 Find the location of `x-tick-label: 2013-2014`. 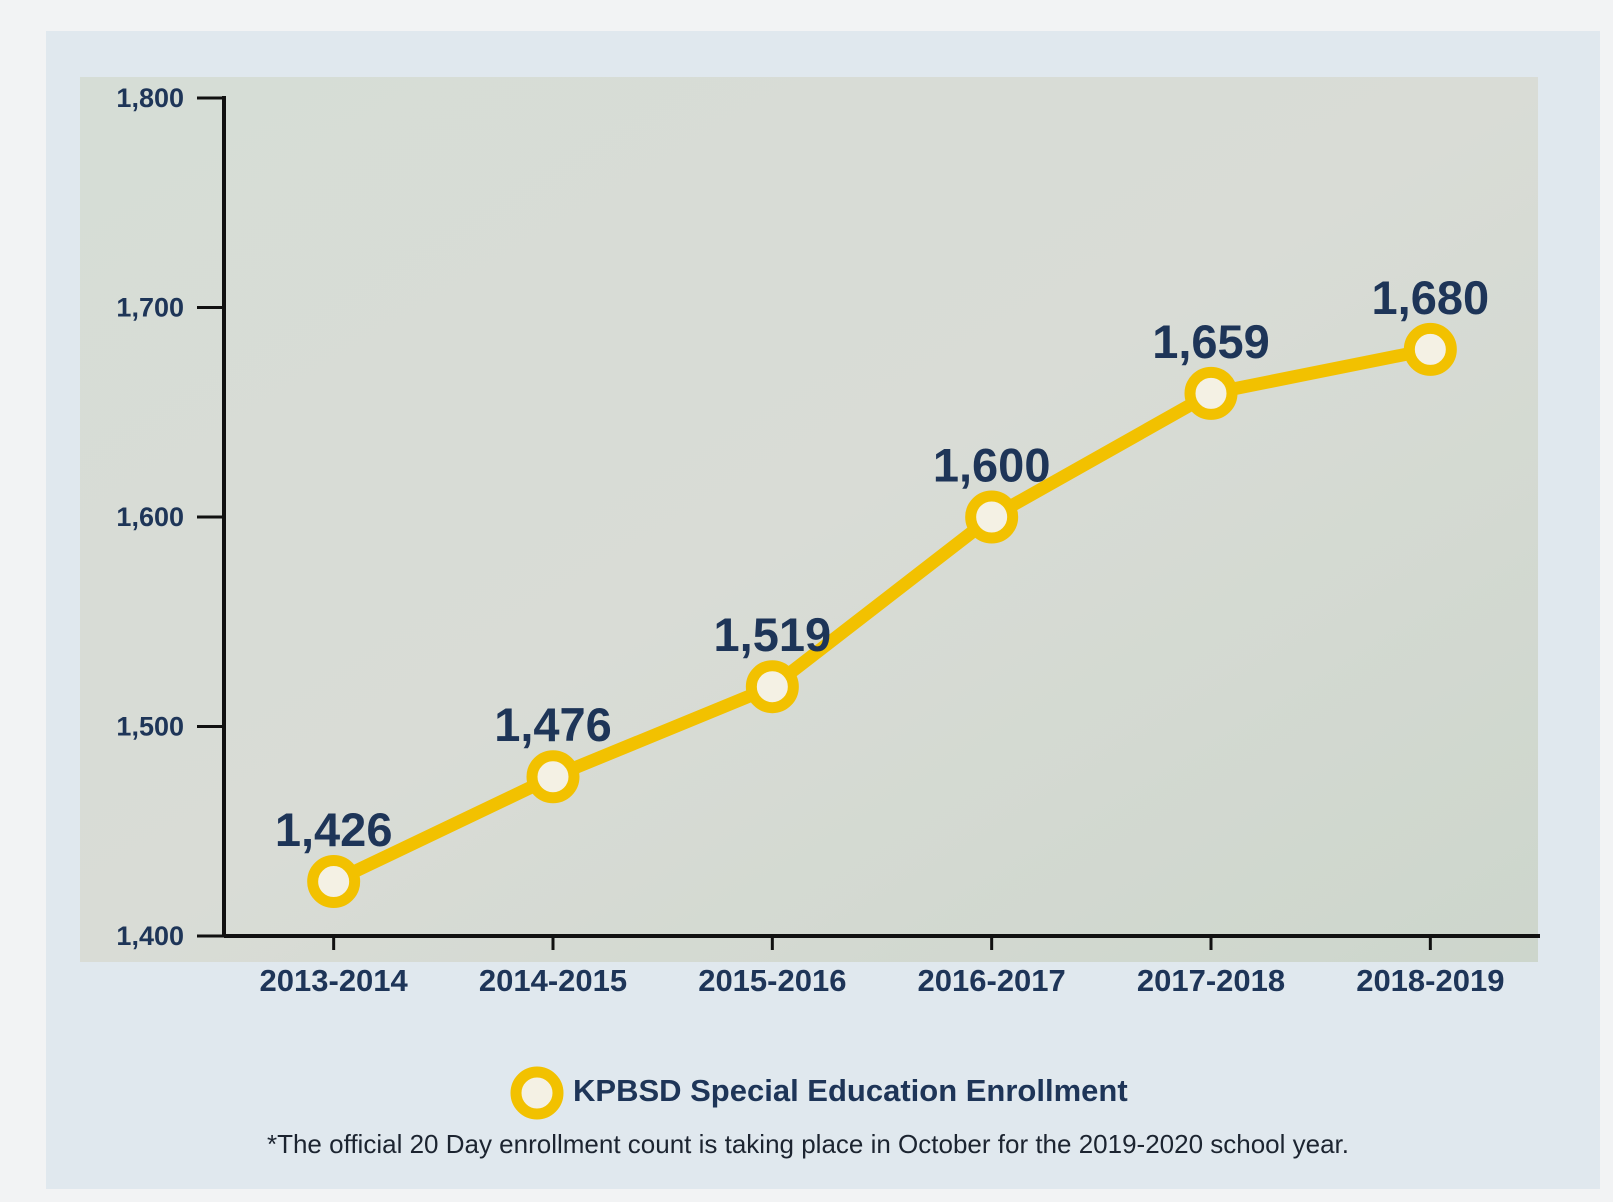

x-tick-label: 2013-2014 is located at coordinates (334, 980).